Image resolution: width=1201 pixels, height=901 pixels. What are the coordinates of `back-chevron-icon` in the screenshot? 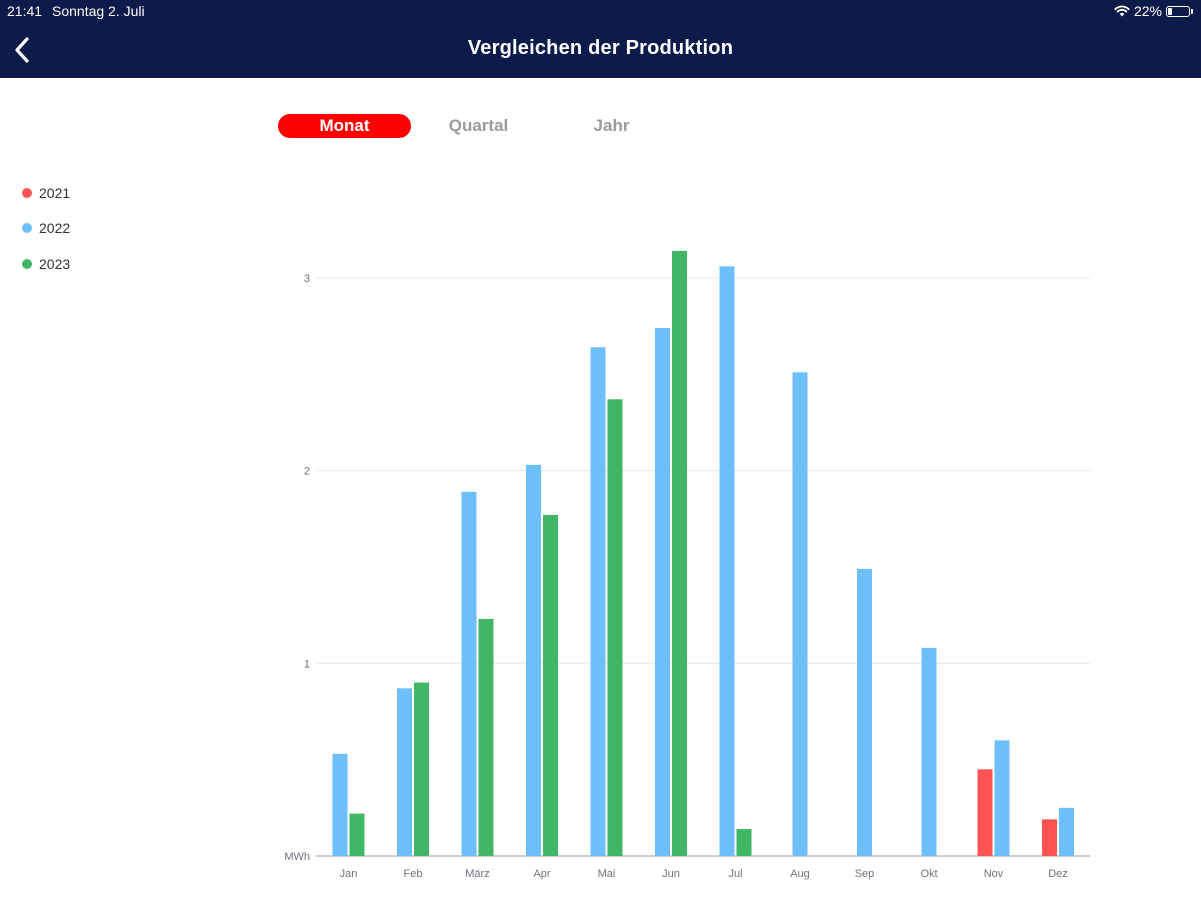 It's located at (22, 50).